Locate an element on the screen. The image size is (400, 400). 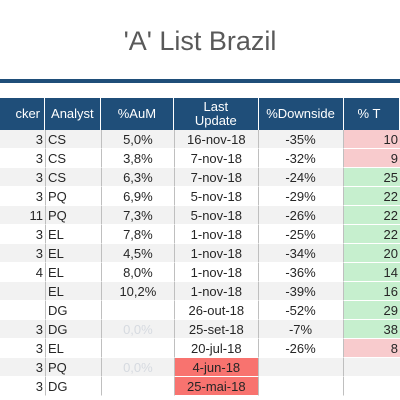
page-title: 'A' List Brazil is located at coordinates (200, 41).